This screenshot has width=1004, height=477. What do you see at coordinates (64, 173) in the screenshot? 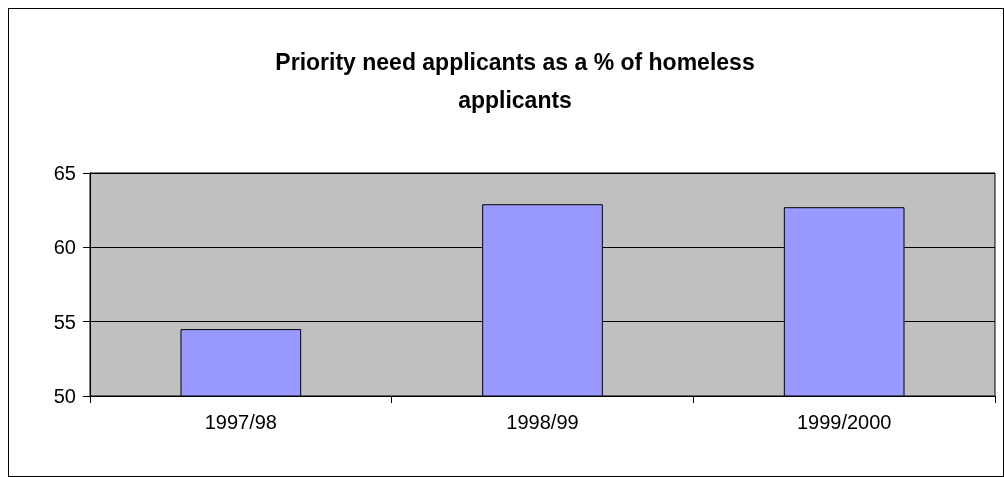
I see `y-tick-label: 65` at bounding box center [64, 173].